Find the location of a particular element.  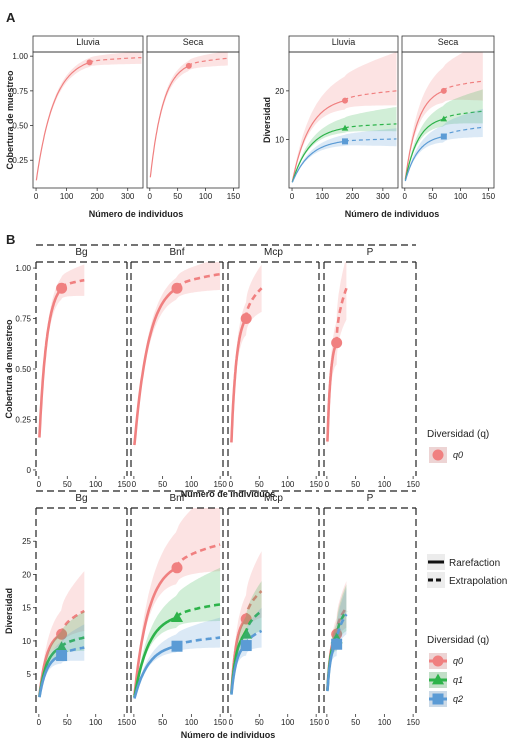

x-tick-label: 300 is located at coordinates (383, 196).